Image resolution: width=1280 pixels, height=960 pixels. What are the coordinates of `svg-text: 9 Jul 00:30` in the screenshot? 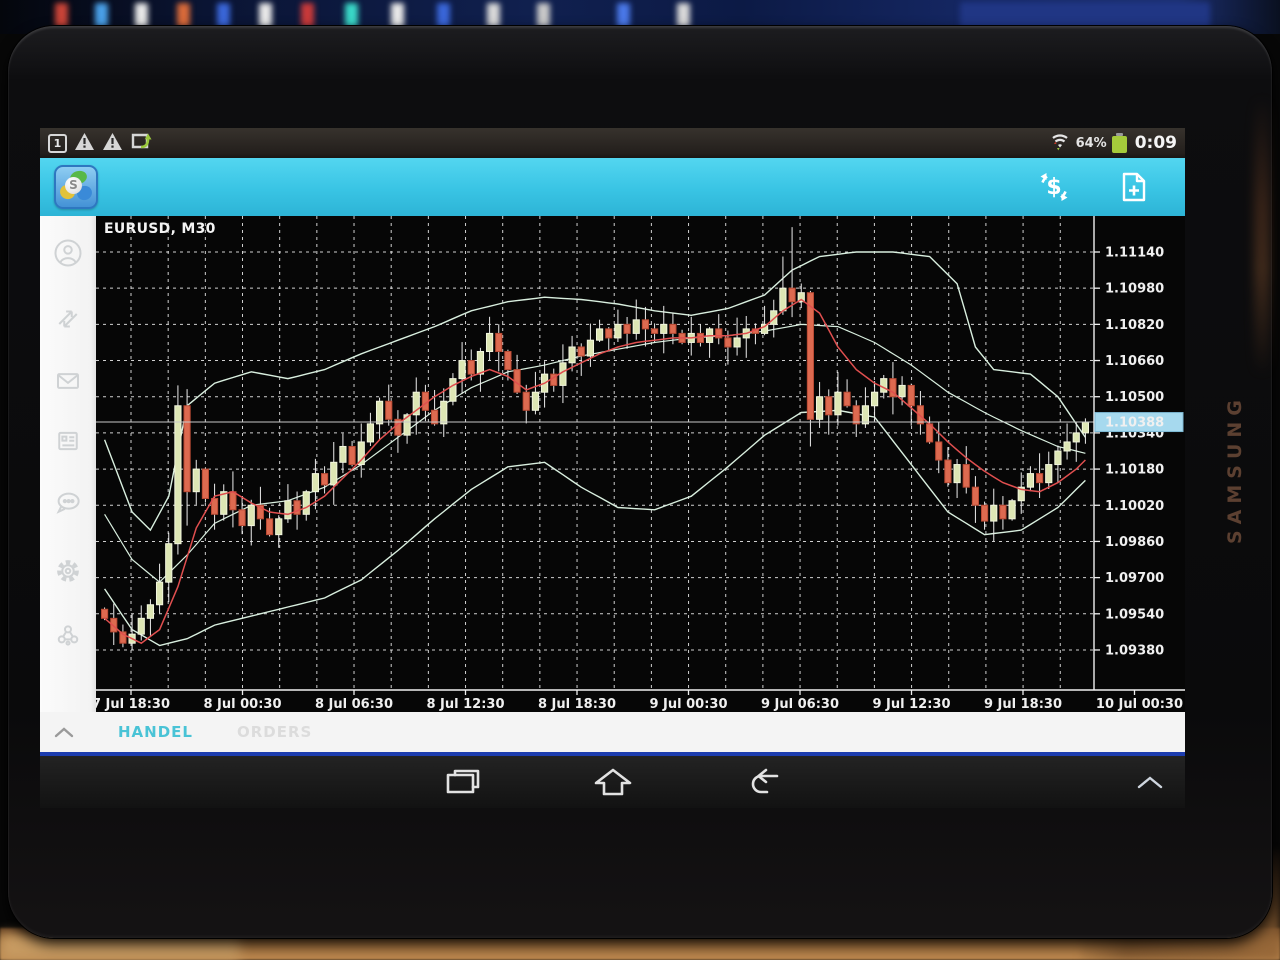 It's located at (688, 704).